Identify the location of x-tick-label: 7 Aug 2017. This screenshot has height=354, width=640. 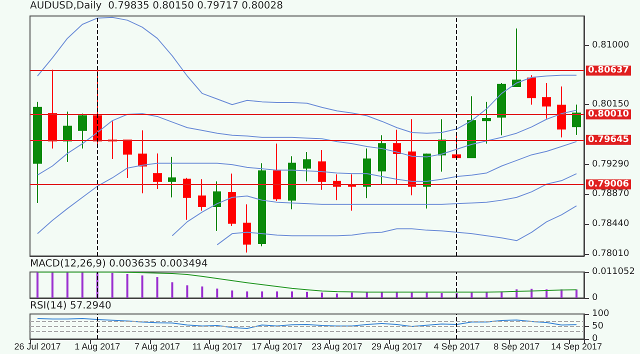
(157, 347).